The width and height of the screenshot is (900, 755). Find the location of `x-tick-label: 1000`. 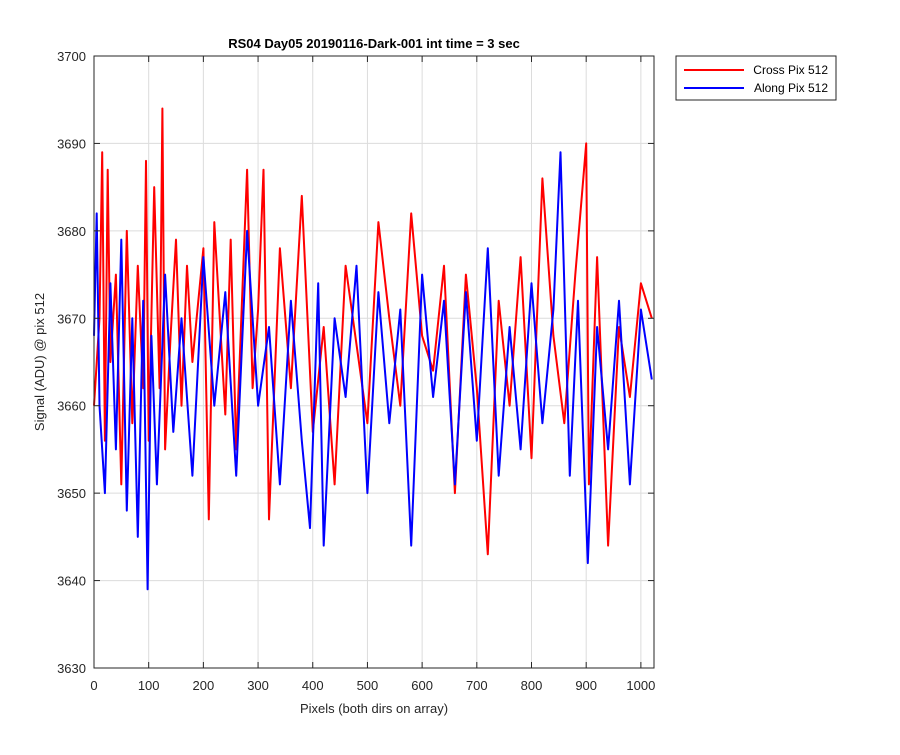

x-tick-label: 1000 is located at coordinates (640, 685).